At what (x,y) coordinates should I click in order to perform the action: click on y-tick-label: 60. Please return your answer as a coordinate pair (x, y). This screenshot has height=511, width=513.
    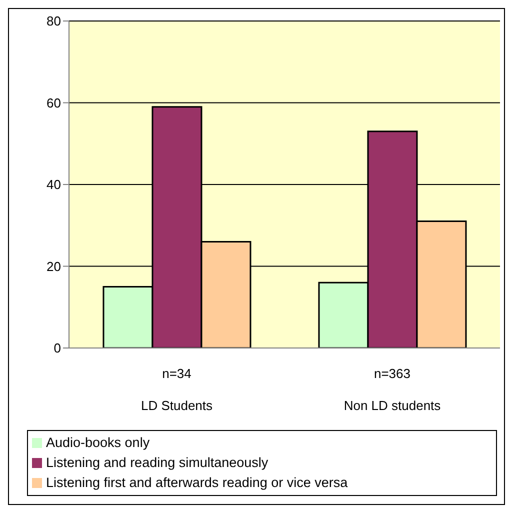
    Looking at the image, I should click on (53, 102).